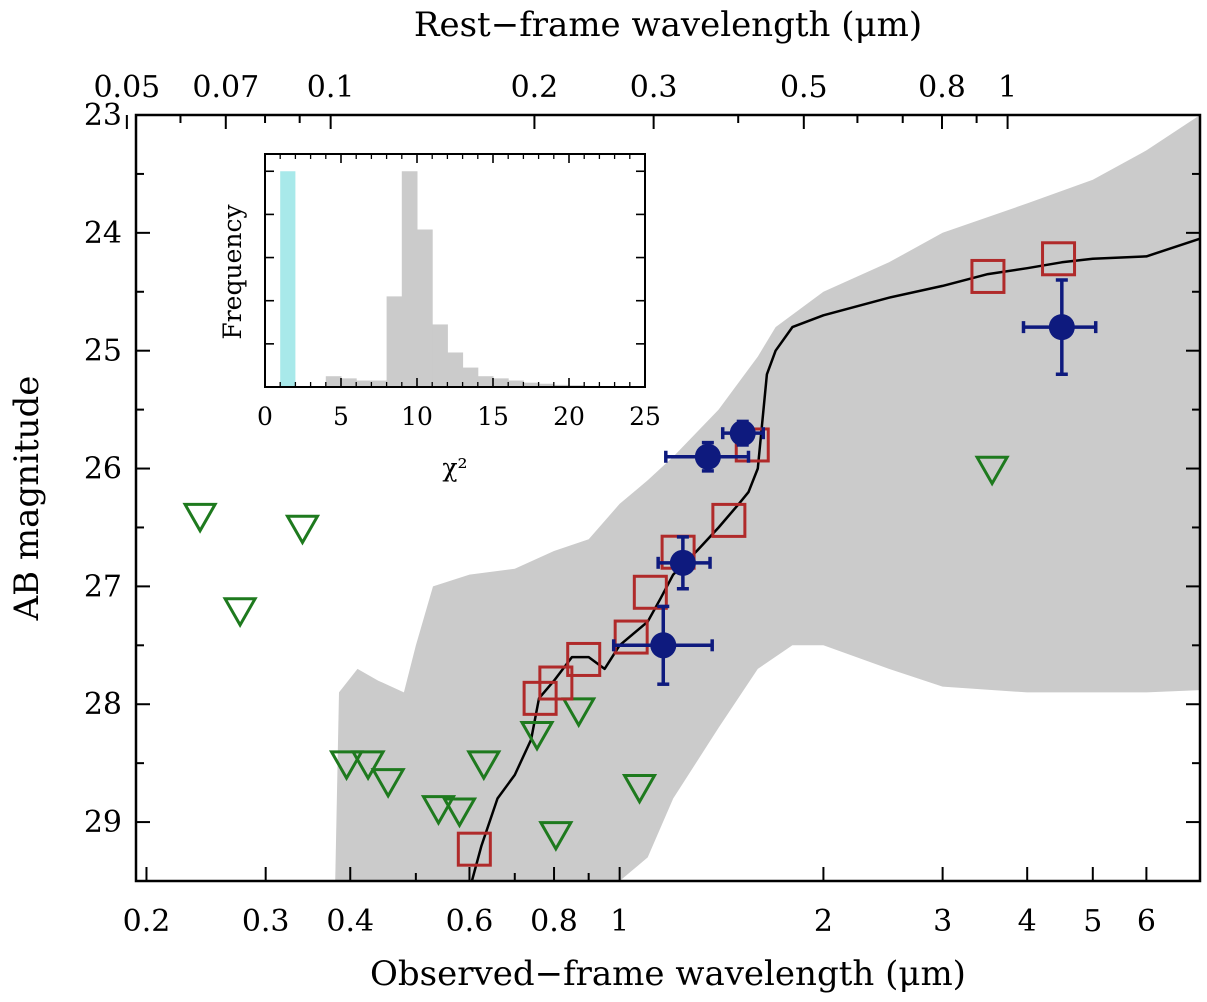 Image resolution: width=1207 pixels, height=1002 pixels. I want to click on x-tick-label: 0.8, so click(554, 921).